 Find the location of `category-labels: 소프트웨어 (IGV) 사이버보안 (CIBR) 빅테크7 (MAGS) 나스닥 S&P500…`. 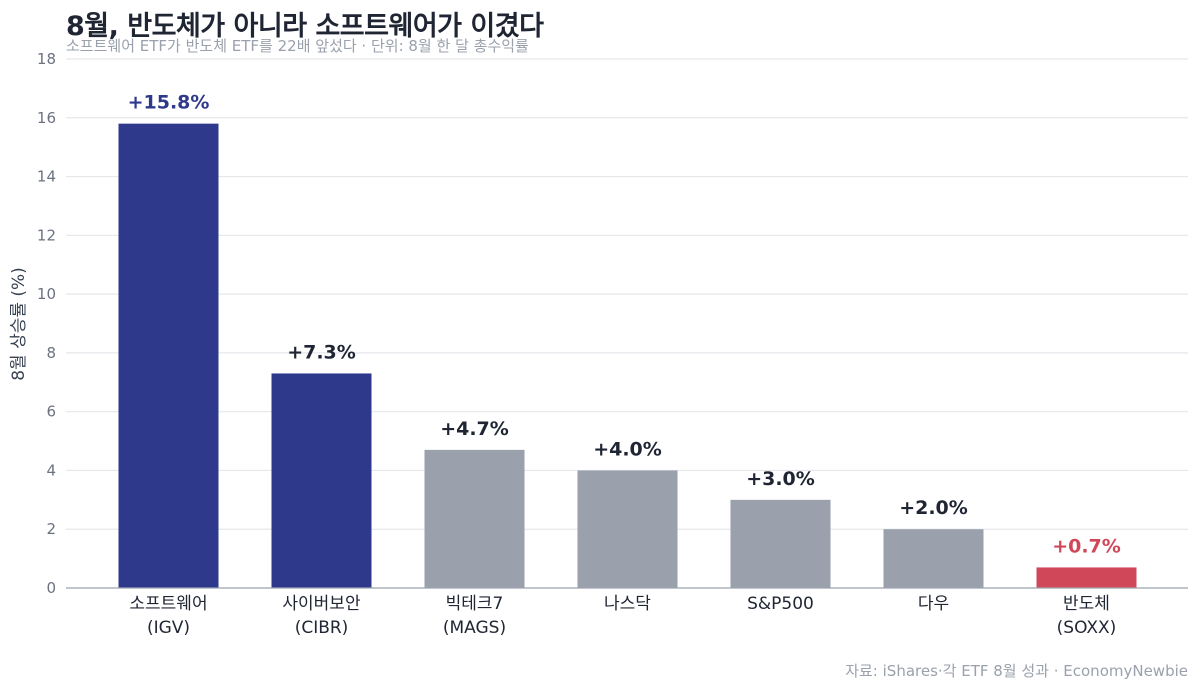

category-labels: 소프트웨어 (IGV) 사이버보안 (CIBR) 빅테크7 (MAGS) 나스닥 S&P500… is located at coordinates (622, 616).